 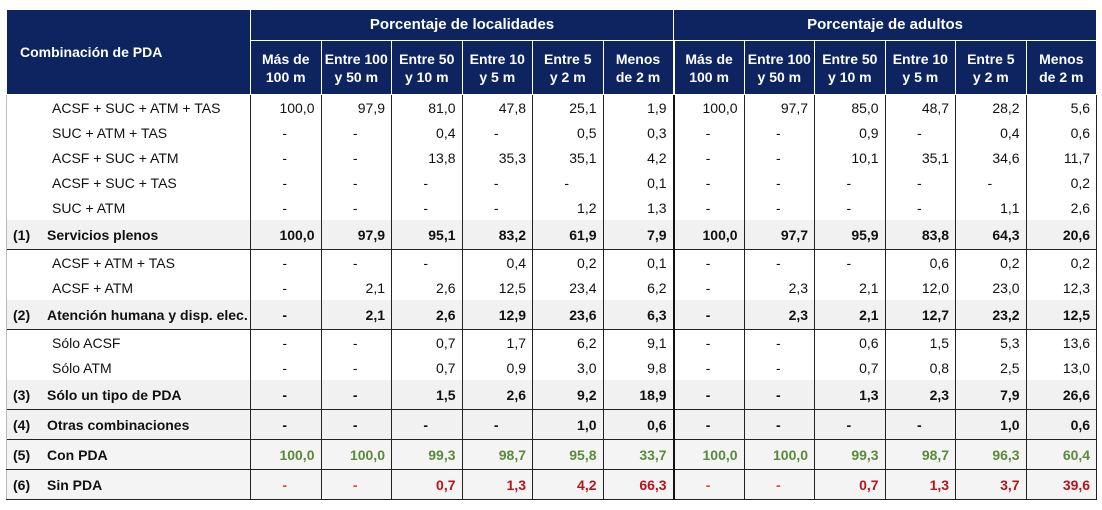 I want to click on group-header-adultos: Porcentaje de adultos, so click(x=885, y=25).